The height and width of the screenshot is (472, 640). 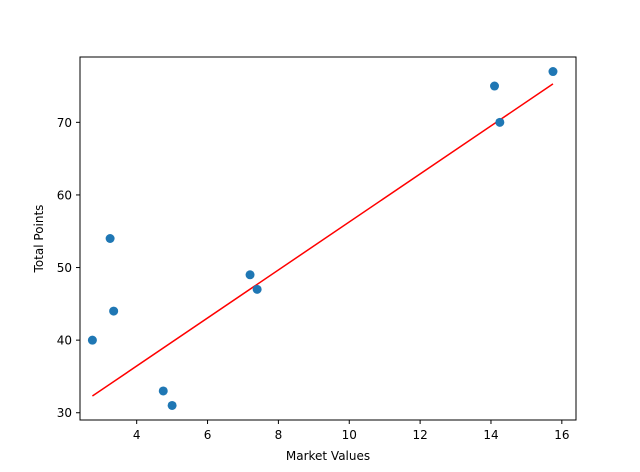 What do you see at coordinates (64, 123) in the screenshot?
I see `y-tick-label: 70` at bounding box center [64, 123].